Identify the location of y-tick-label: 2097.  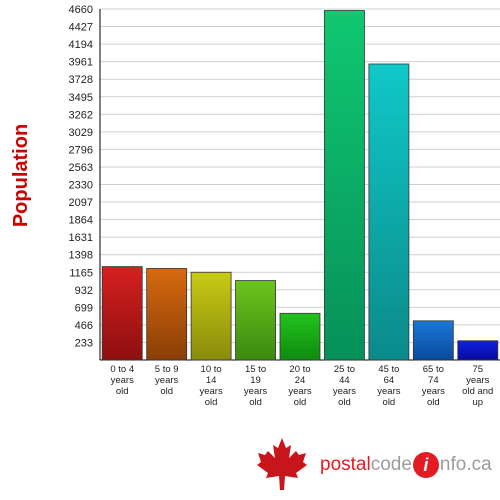
(81, 203).